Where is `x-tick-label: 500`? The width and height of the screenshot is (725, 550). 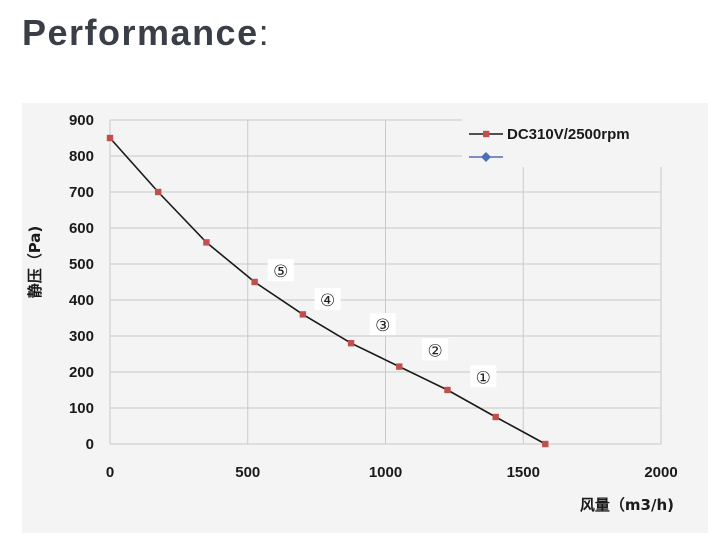 x-tick-label: 500 is located at coordinates (247, 472).